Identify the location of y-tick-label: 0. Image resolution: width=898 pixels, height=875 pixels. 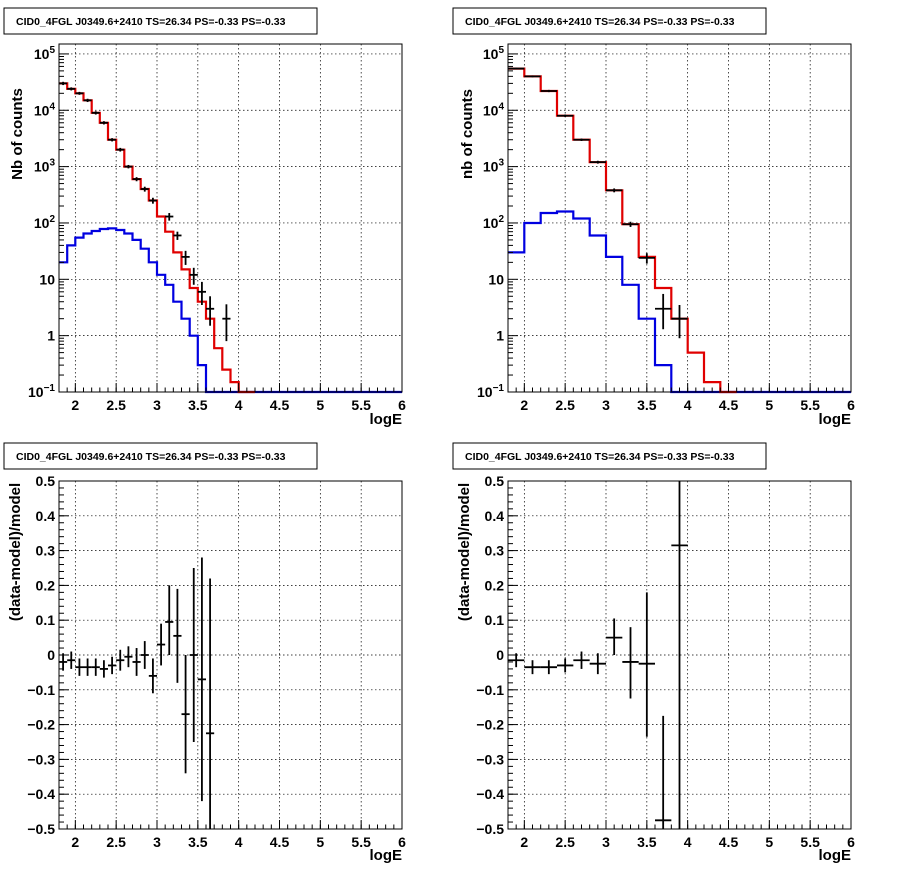
(51, 655).